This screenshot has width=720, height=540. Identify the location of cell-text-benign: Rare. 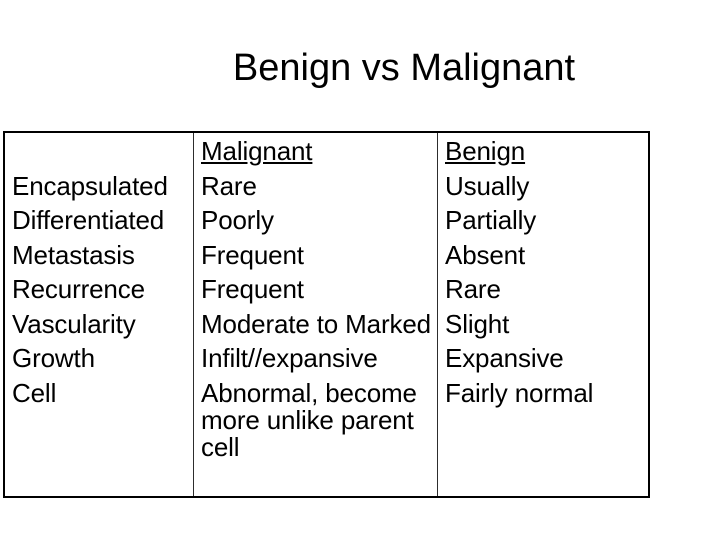
(473, 289).